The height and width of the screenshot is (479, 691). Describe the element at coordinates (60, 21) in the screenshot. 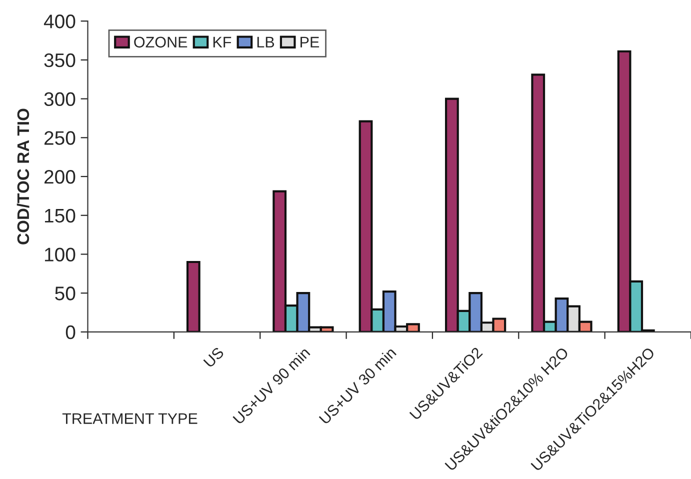

I see `y-tick-label: 400` at that location.